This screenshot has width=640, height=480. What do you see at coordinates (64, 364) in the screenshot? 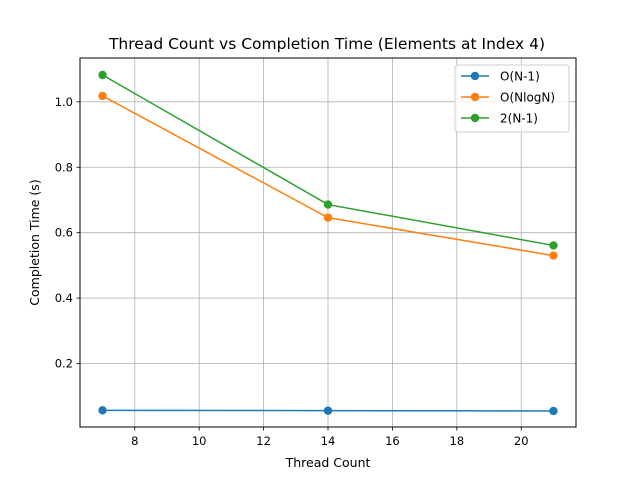
I see `y-tick-label: 0.2` at bounding box center [64, 364].